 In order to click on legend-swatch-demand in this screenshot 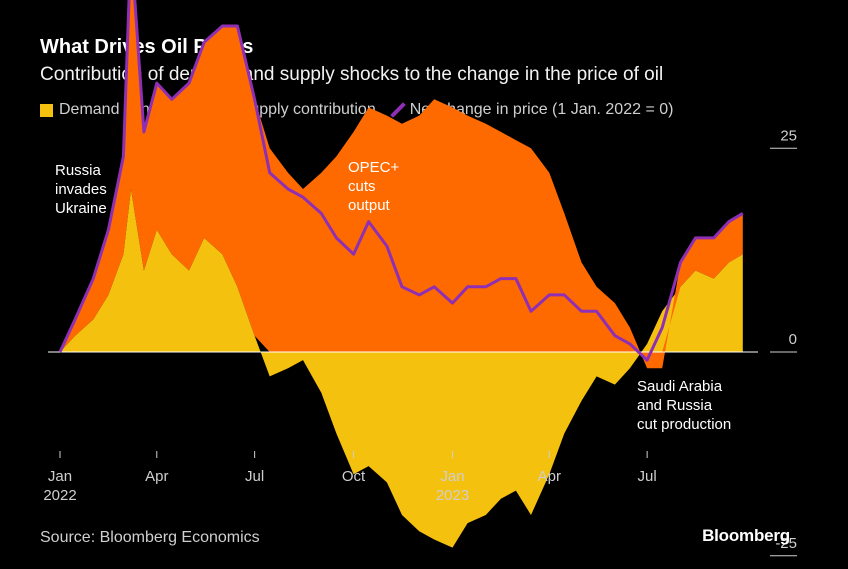, I will do `click(46, 110)`.